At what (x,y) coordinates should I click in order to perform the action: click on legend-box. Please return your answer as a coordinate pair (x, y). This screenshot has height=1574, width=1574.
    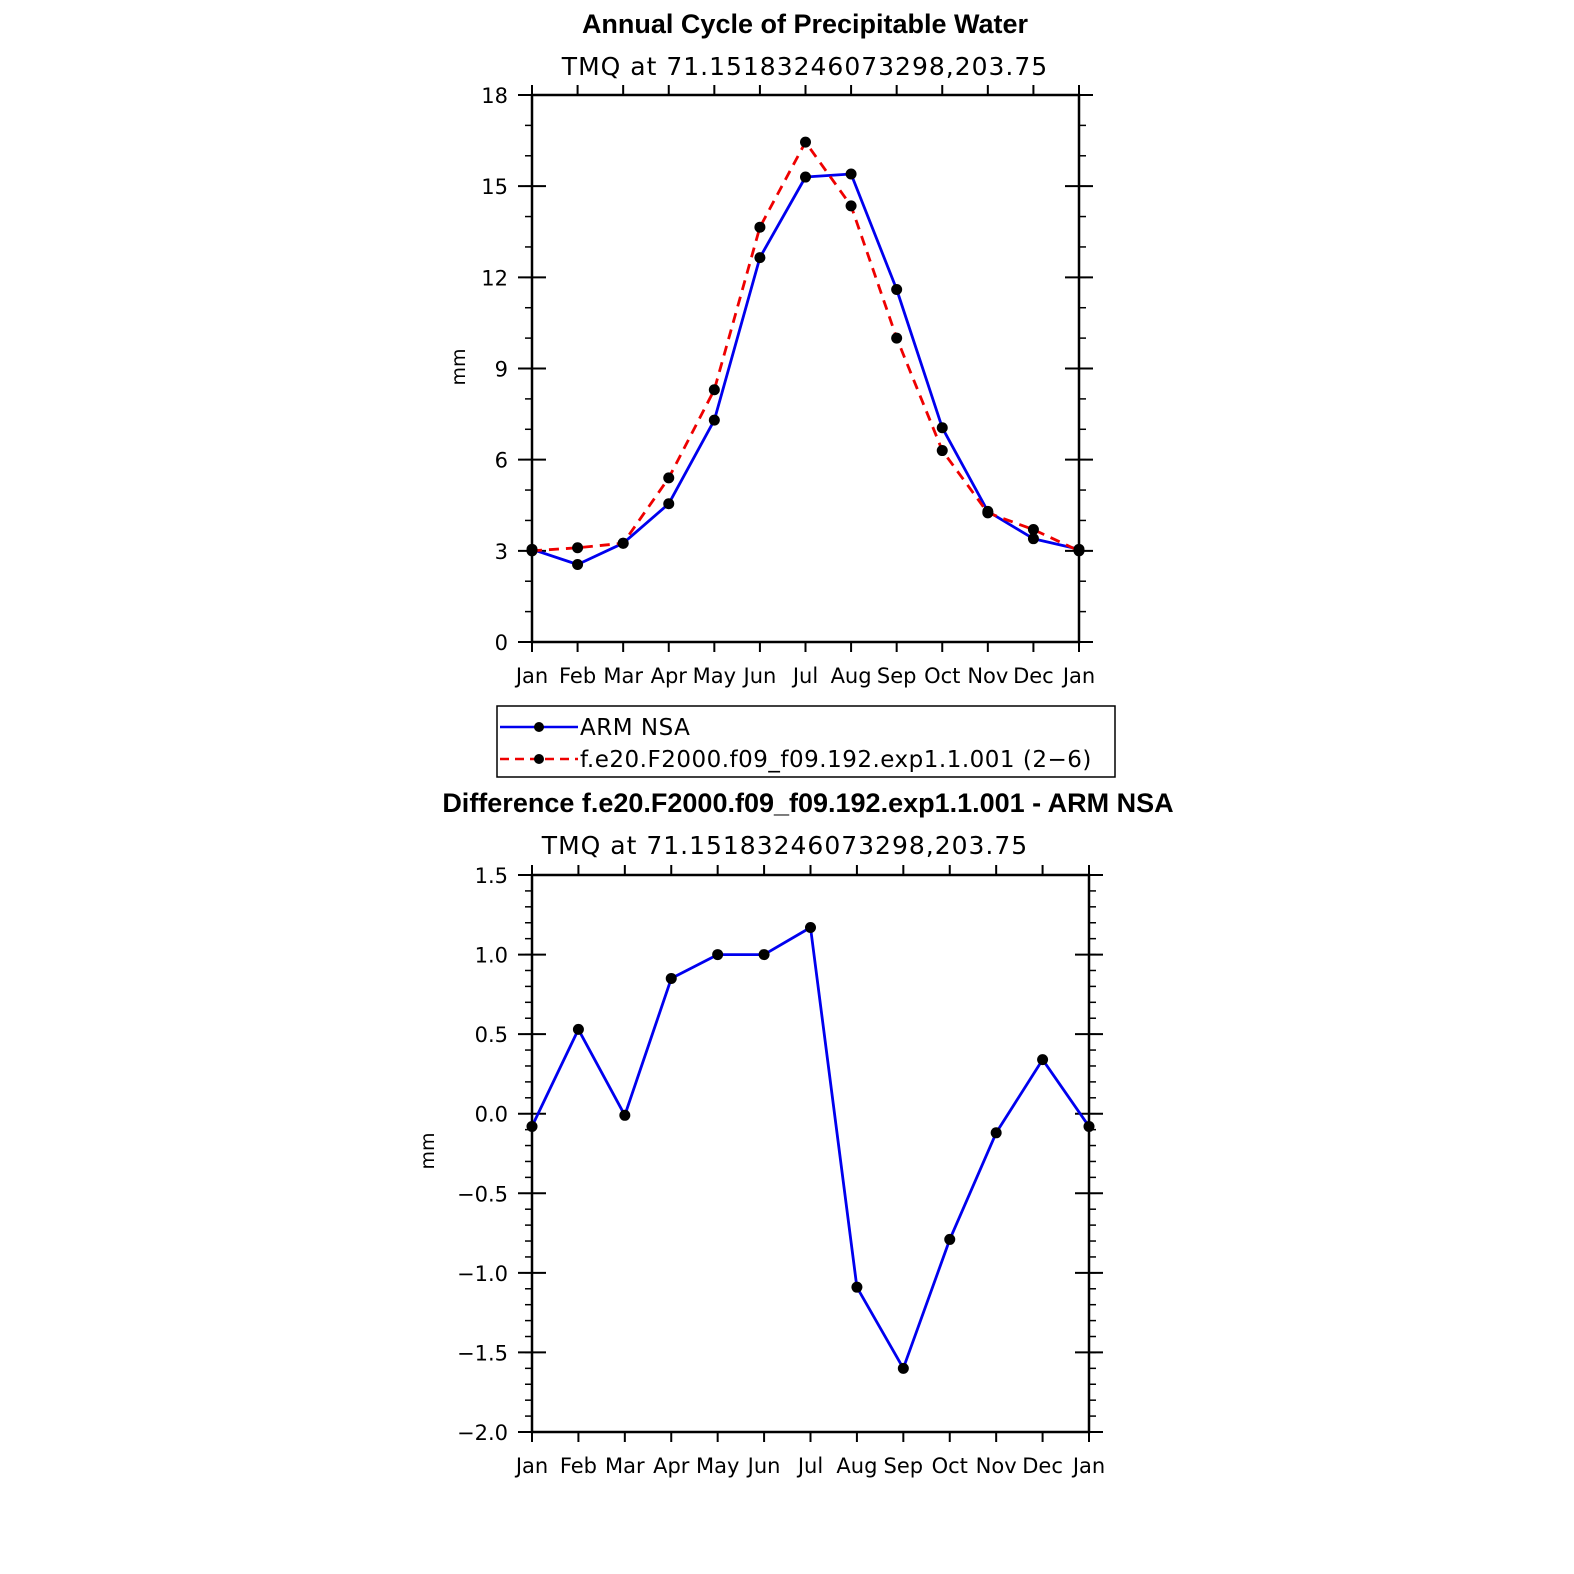
    Looking at the image, I should click on (806, 741).